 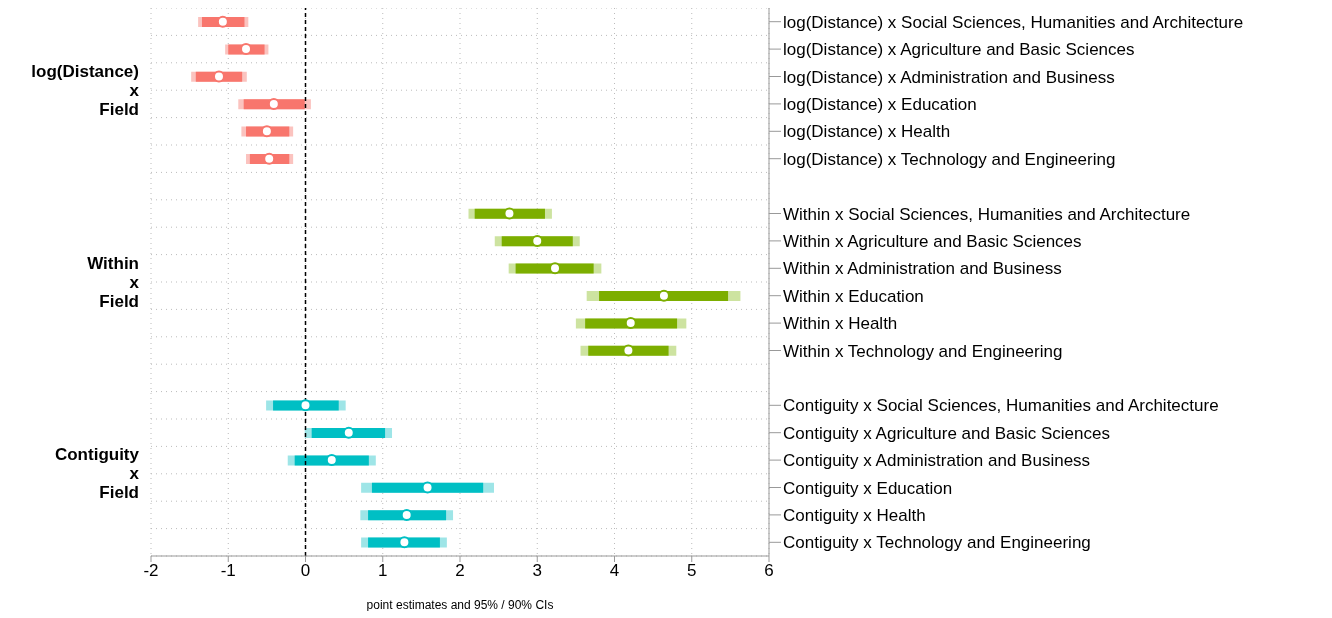 What do you see at coordinates (112, 282) in the screenshot?
I see `text: Within x Field` at bounding box center [112, 282].